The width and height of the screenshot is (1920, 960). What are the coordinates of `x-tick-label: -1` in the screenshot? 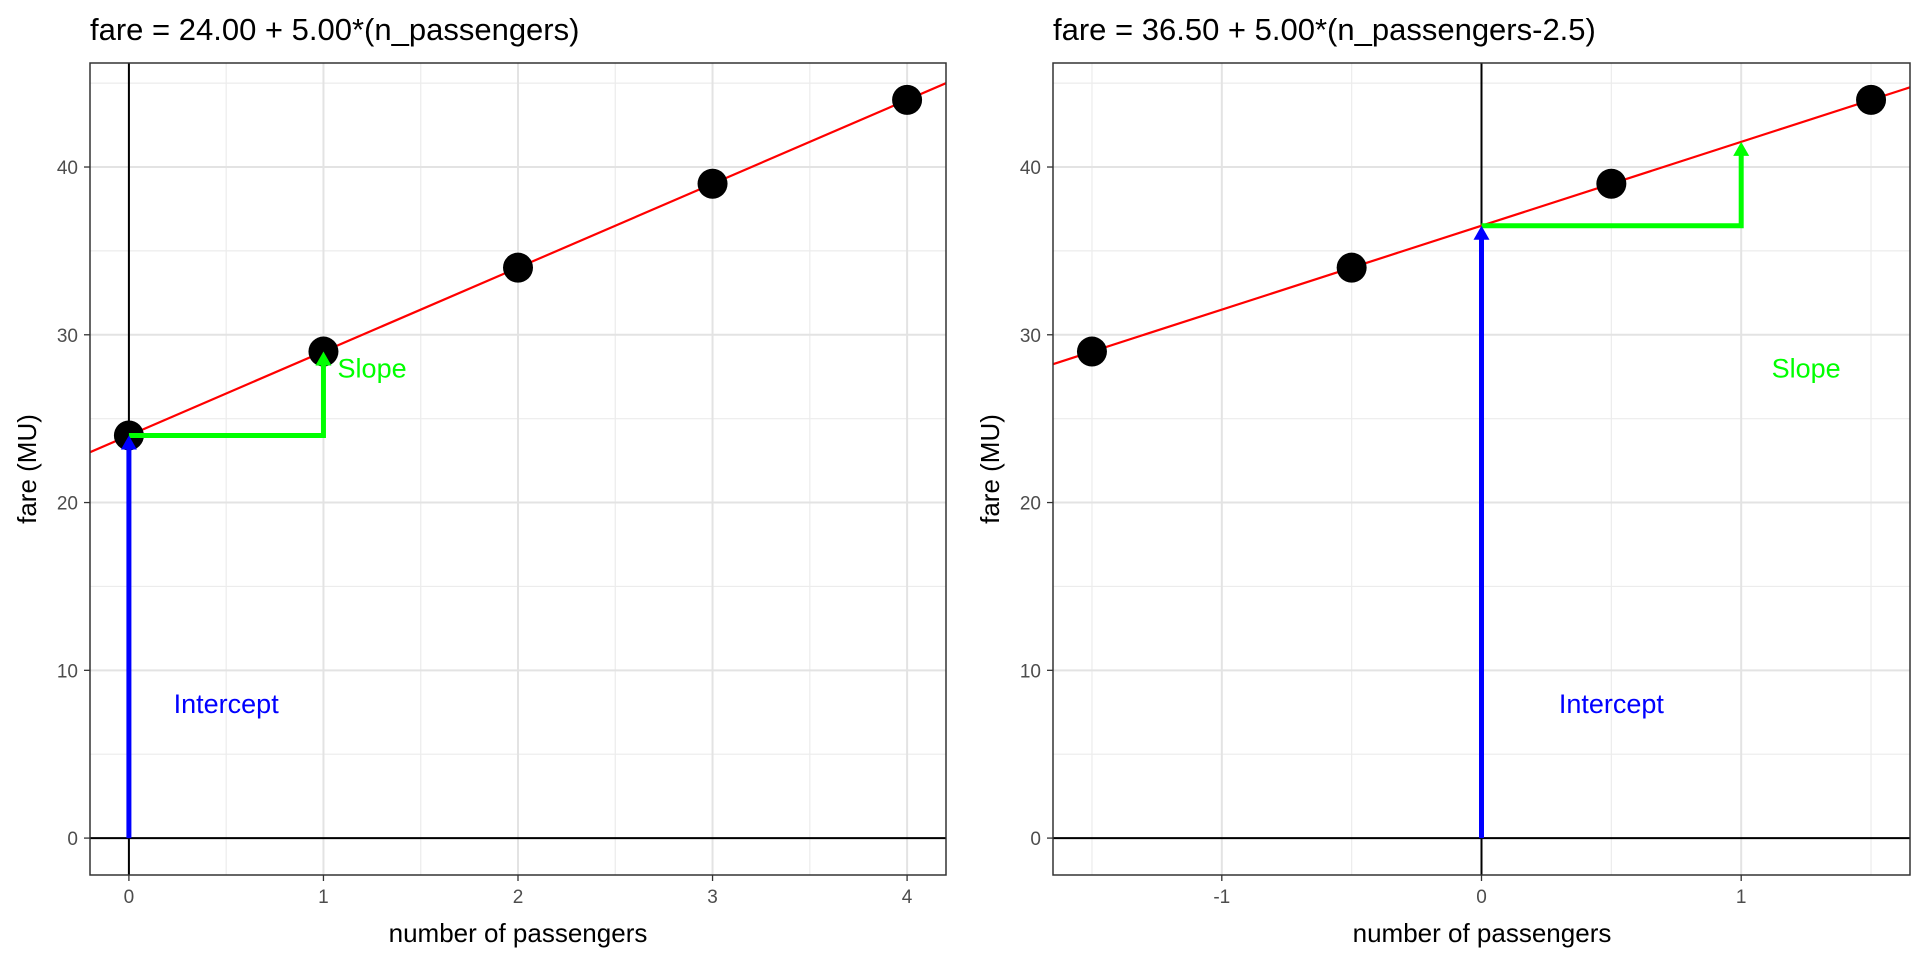 It's located at (1221, 897).